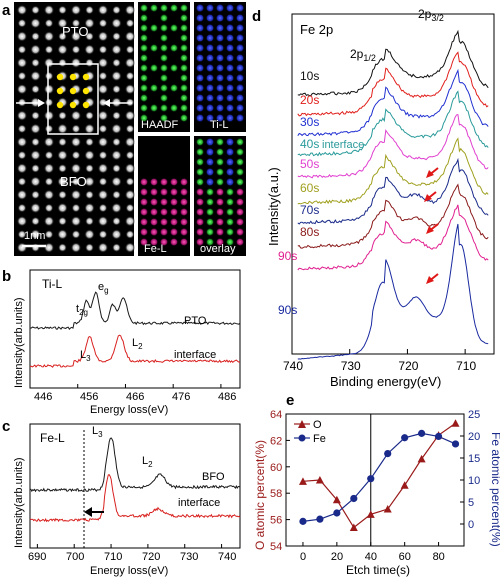 This screenshot has width=500, height=580. What do you see at coordinates (393, 216) in the screenshot?
I see `xps-curve-80s` at bounding box center [393, 216].